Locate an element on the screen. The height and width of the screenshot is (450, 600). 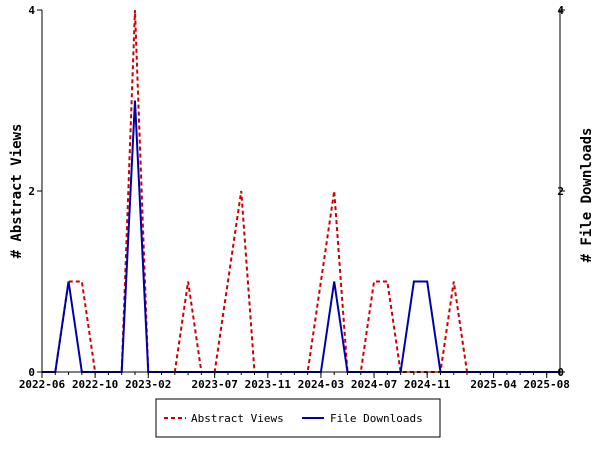
legend-label-file-downloads: File Downloads is located at coordinates (376, 418).